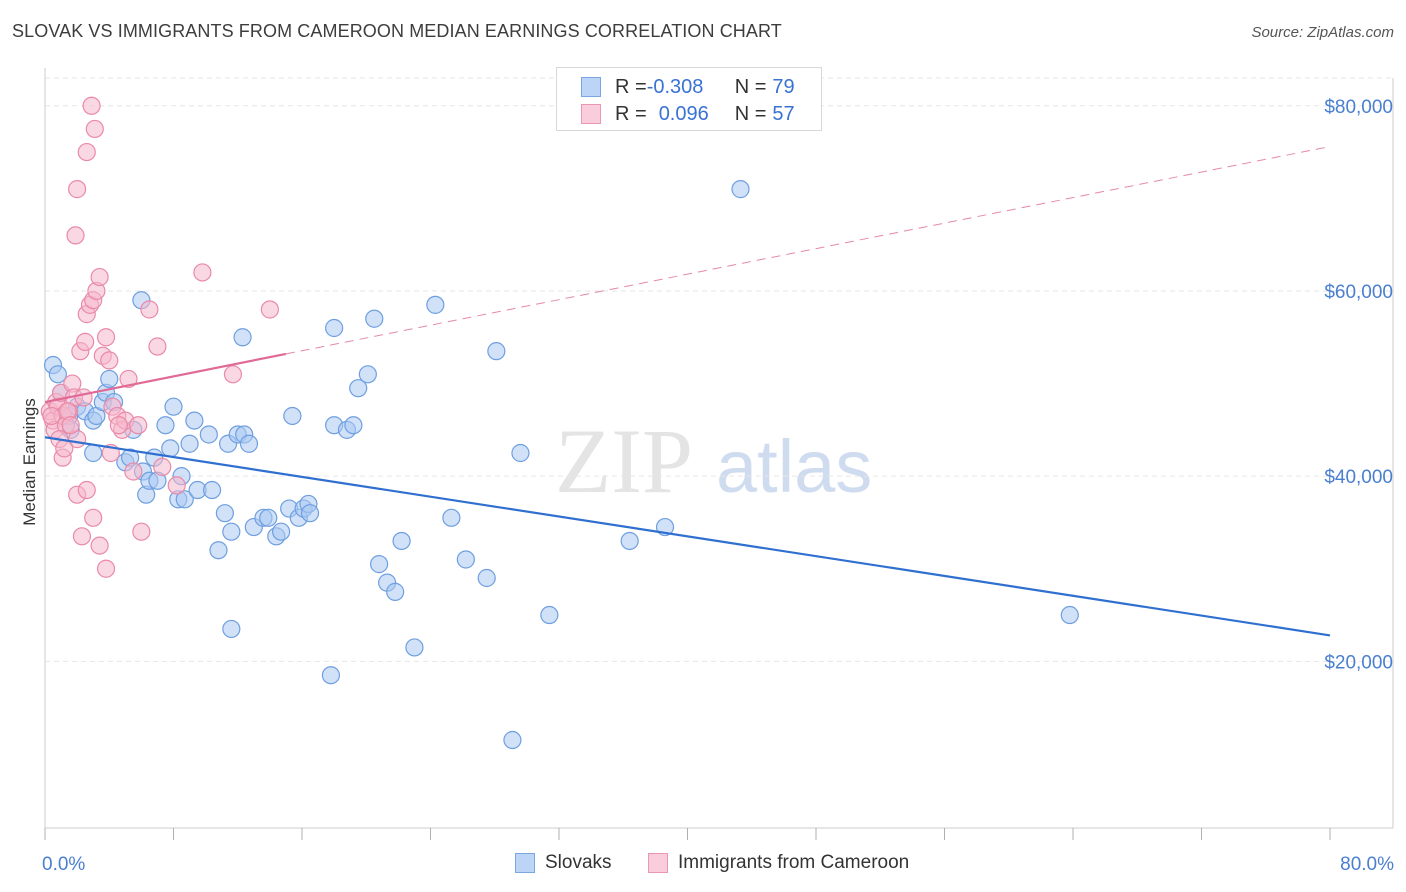 The image size is (1406, 892). I want to click on legend-item-slovaks: Slovaks, so click(563, 863).